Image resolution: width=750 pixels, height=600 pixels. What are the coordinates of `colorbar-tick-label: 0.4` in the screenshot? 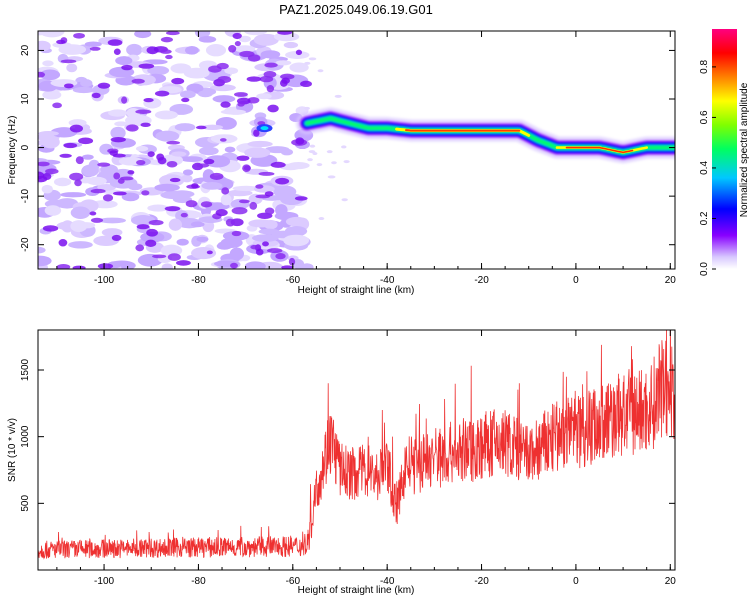 It's located at (704, 168).